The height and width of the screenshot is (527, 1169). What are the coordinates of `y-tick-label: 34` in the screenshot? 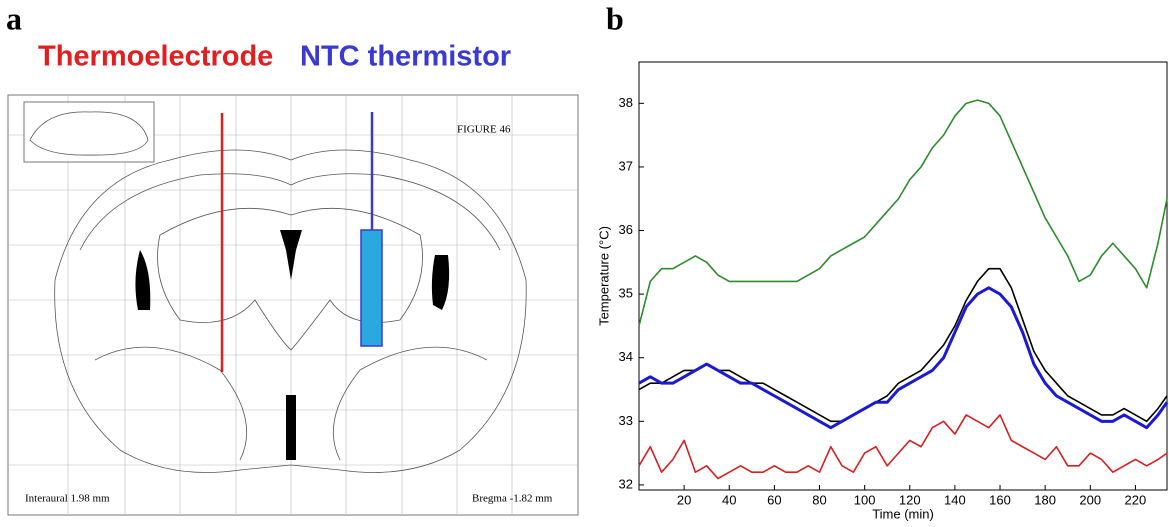 It's located at (626, 356).